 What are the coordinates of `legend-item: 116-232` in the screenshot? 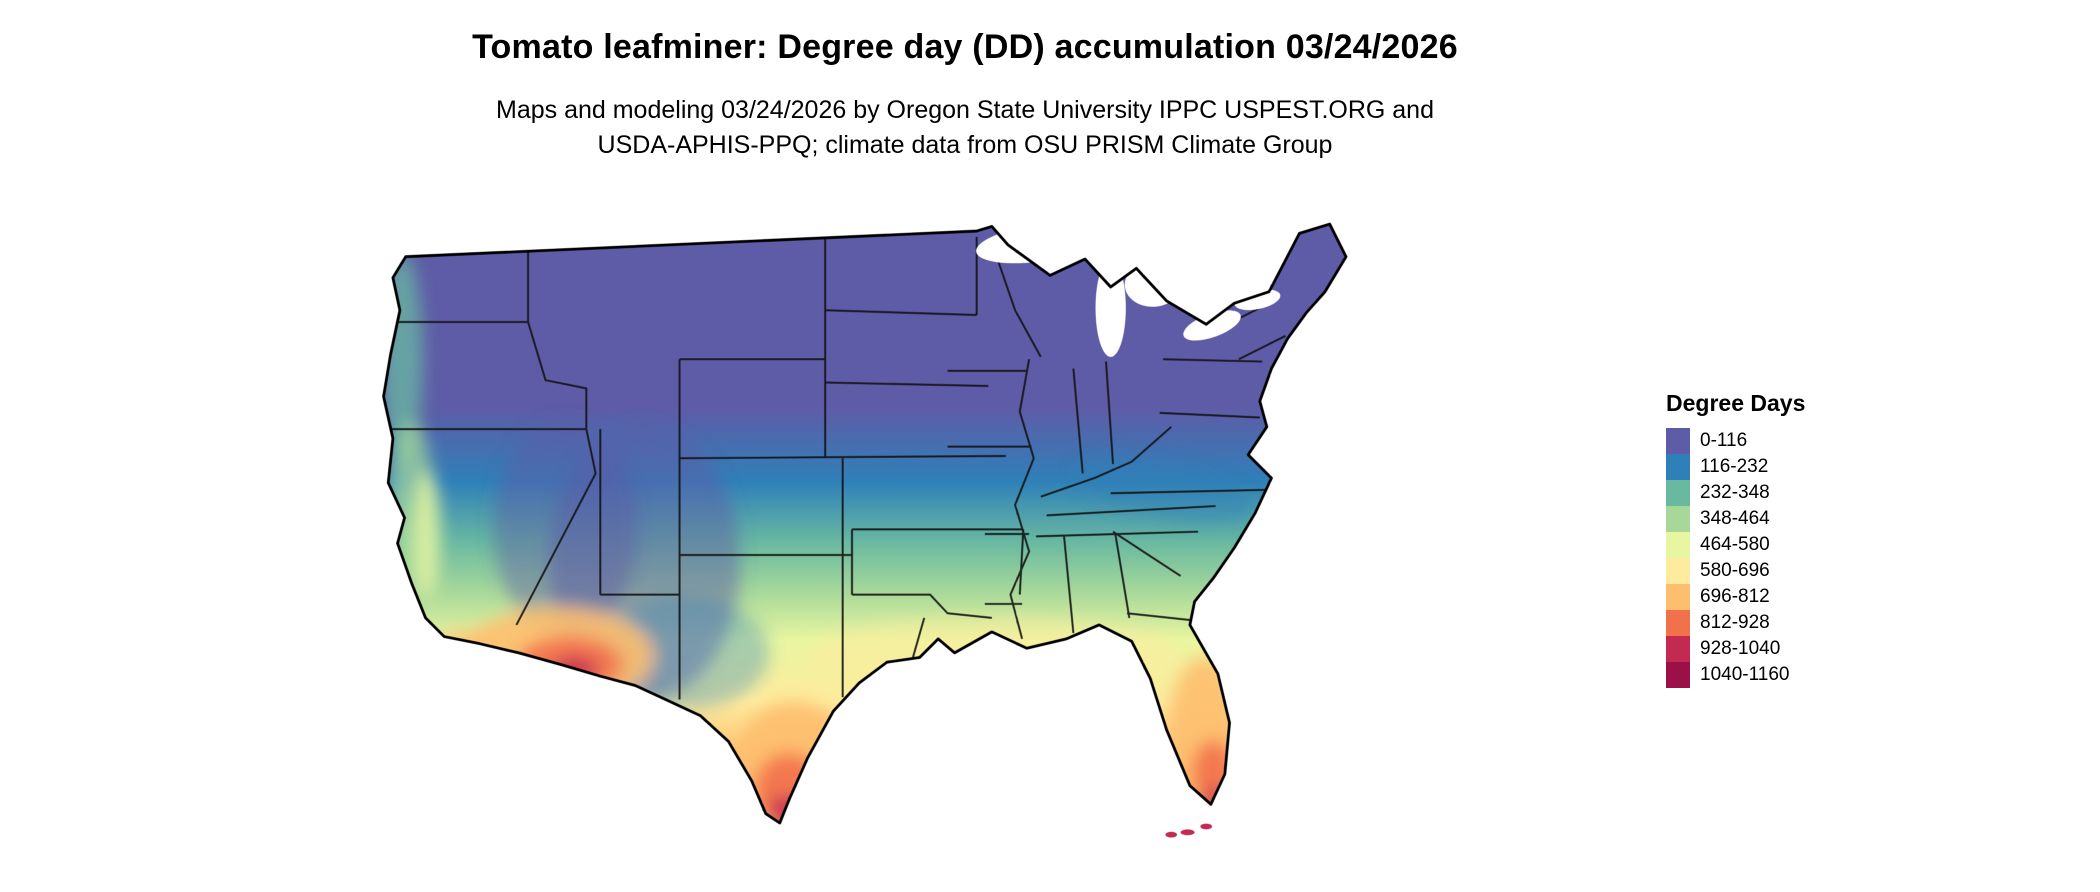 It's located at (1735, 467).